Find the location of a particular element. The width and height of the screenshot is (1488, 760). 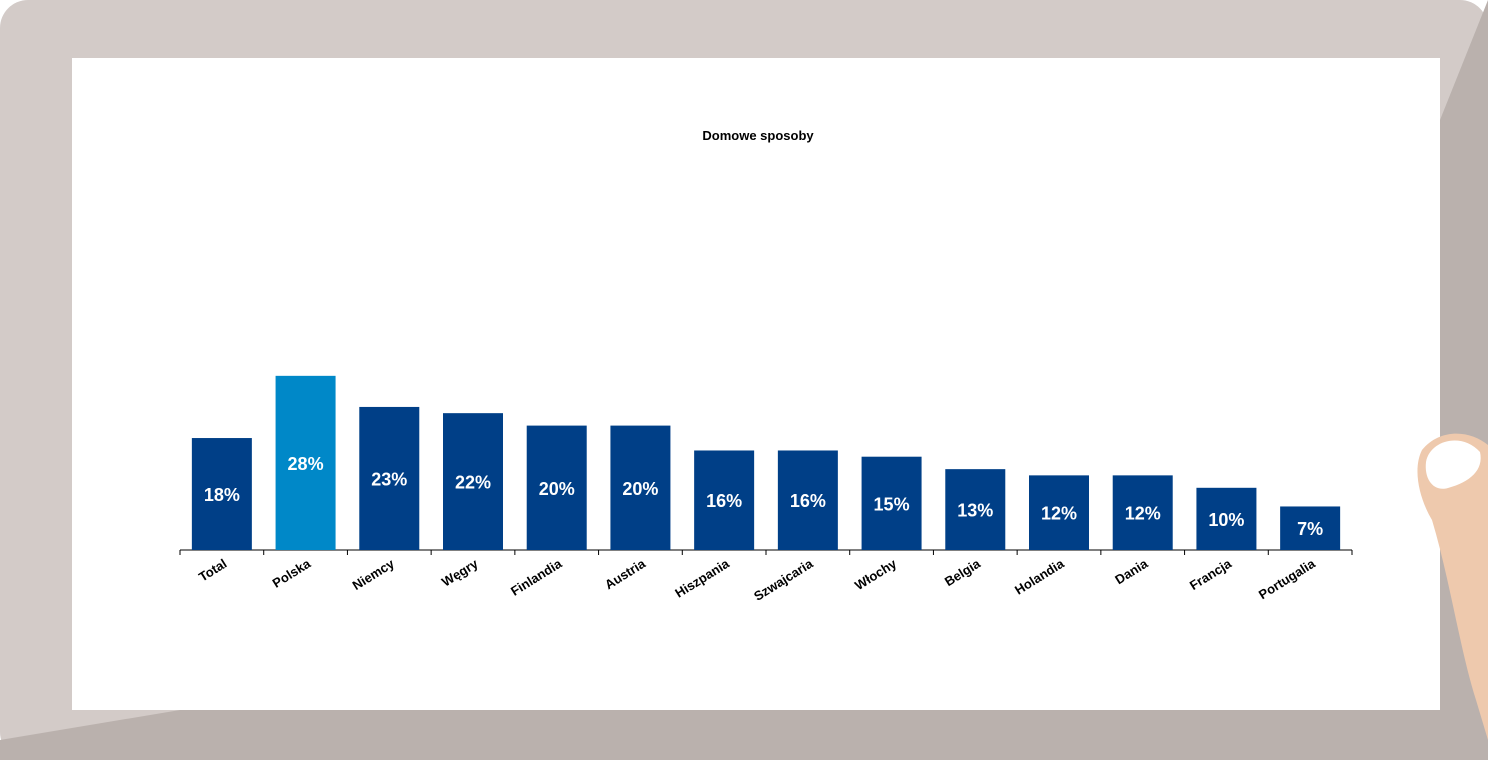

value-label: 23% is located at coordinates (389, 479).